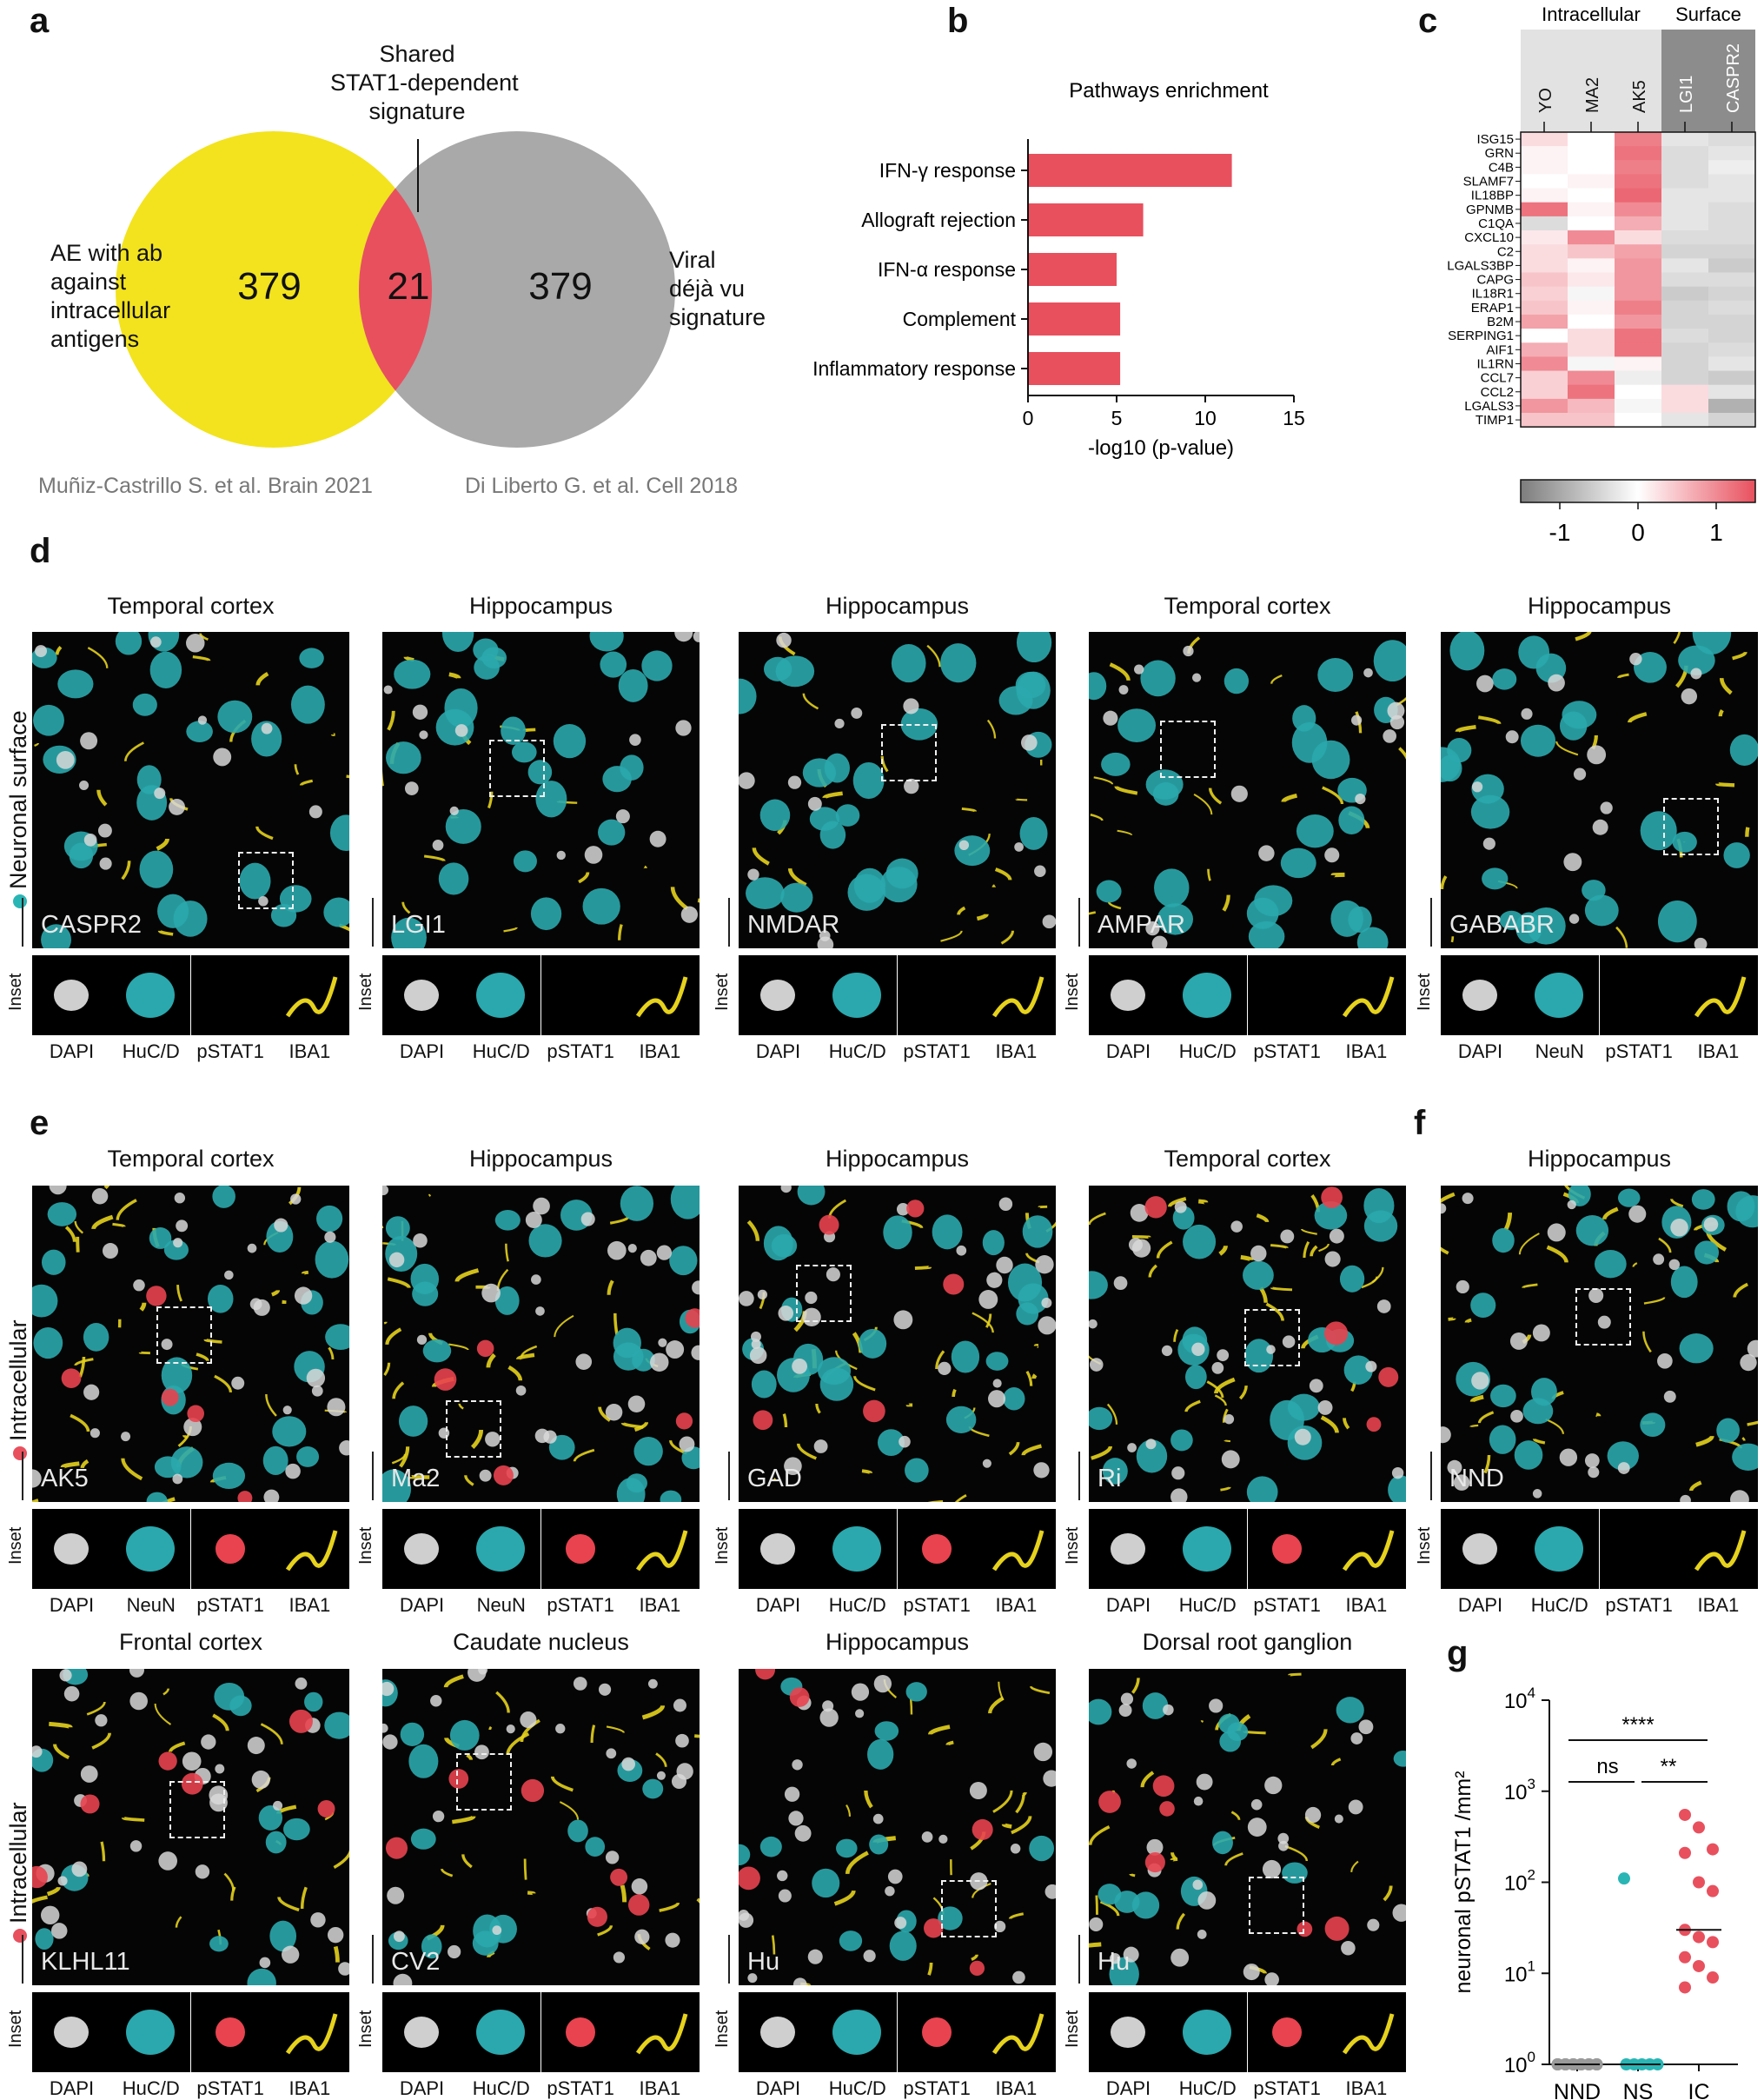  What do you see at coordinates (660, 995) in the screenshot?
I see `inset-iba1` at bounding box center [660, 995].